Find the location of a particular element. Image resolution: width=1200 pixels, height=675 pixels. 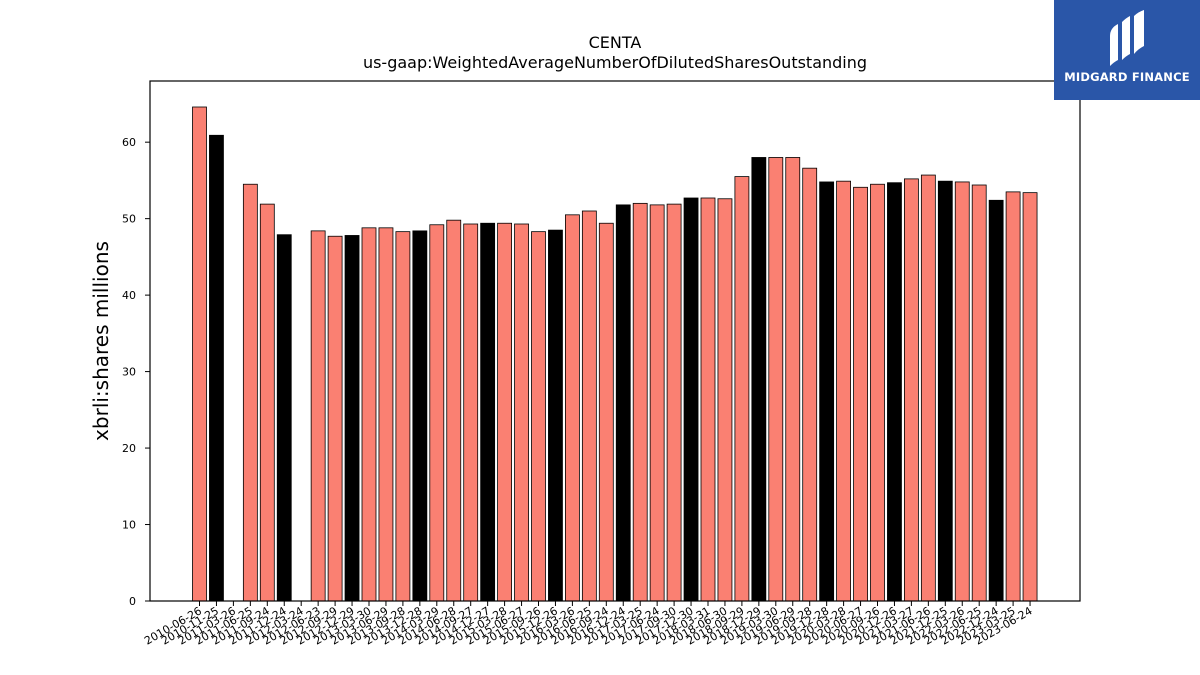

chart-title: CENTA is located at coordinates (615, 42).